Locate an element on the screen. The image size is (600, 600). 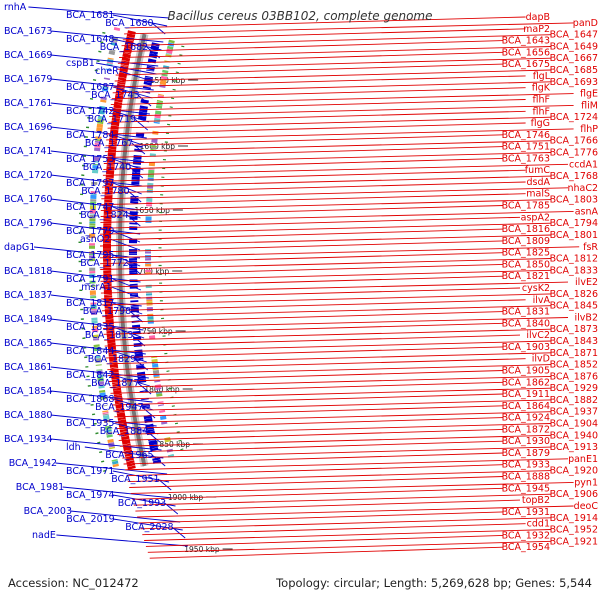
forward-gene-label: BCA_1821 is located at coordinates (526, 276).